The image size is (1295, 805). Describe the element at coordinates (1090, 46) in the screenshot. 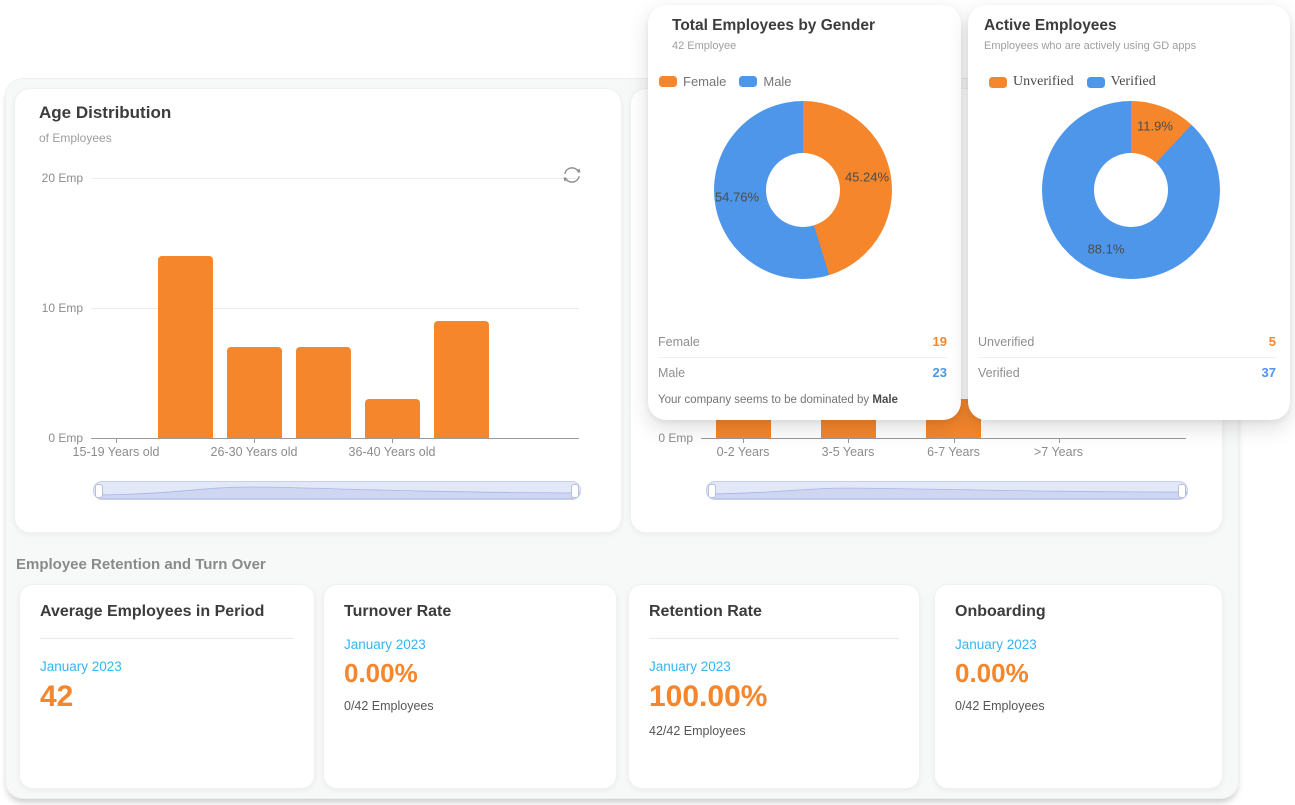

I see `card-subtitle: Employees who are actively using GD apps` at that location.